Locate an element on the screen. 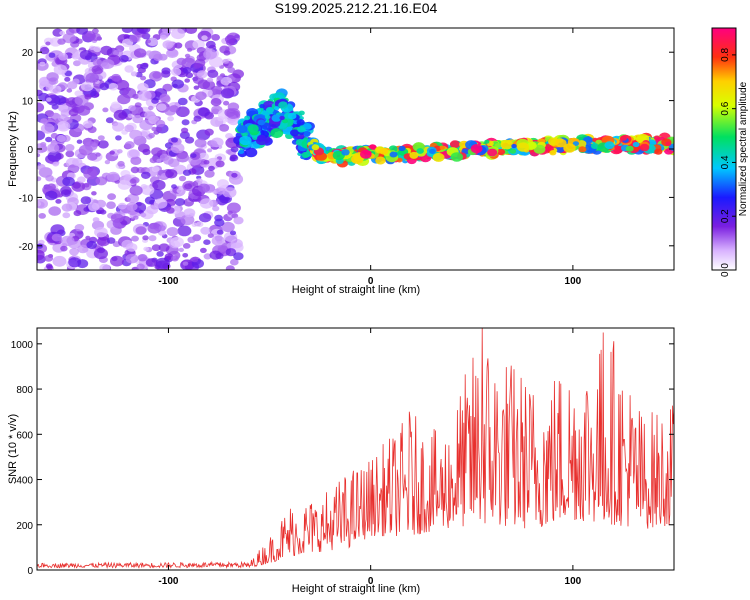 The height and width of the screenshot is (600, 750). colorbar-gradient is located at coordinates (724, 149).